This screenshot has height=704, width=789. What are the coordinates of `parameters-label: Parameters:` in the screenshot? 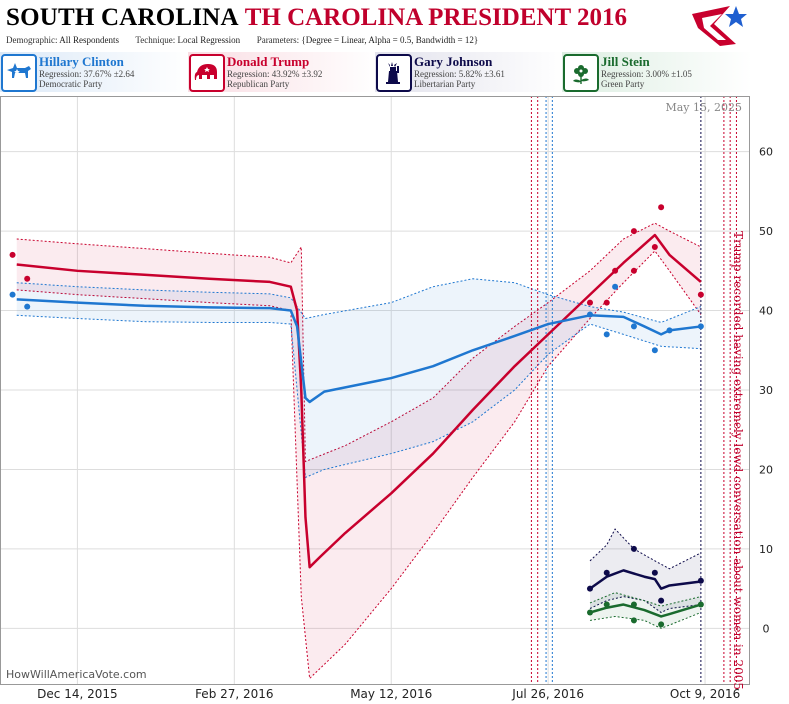 It's located at (278, 40).